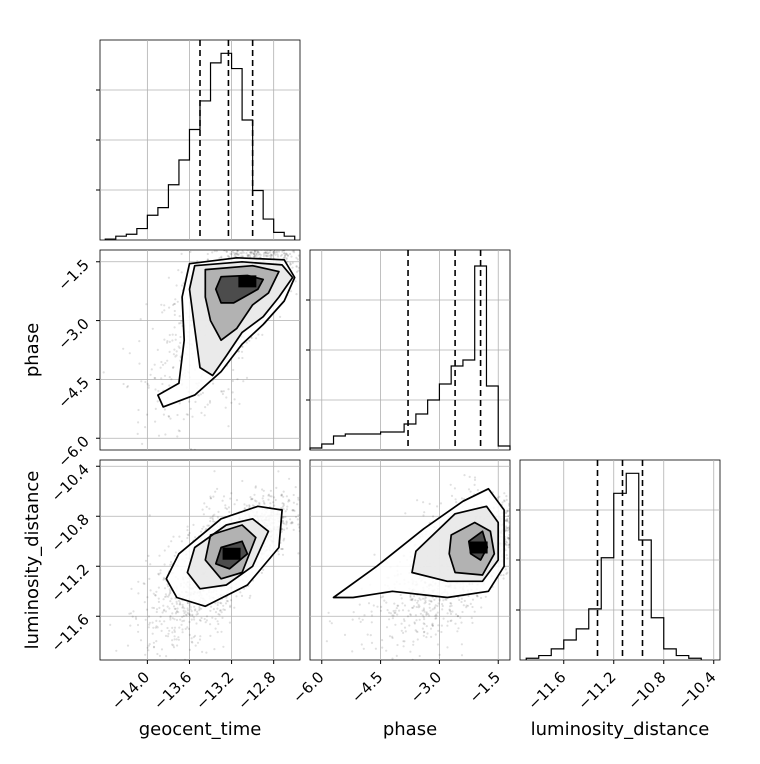 This screenshot has width=760, height=764. What do you see at coordinates (646, 690) in the screenshot?
I see `luminosity-distance-tick-label: −10.8` at bounding box center [646, 690].